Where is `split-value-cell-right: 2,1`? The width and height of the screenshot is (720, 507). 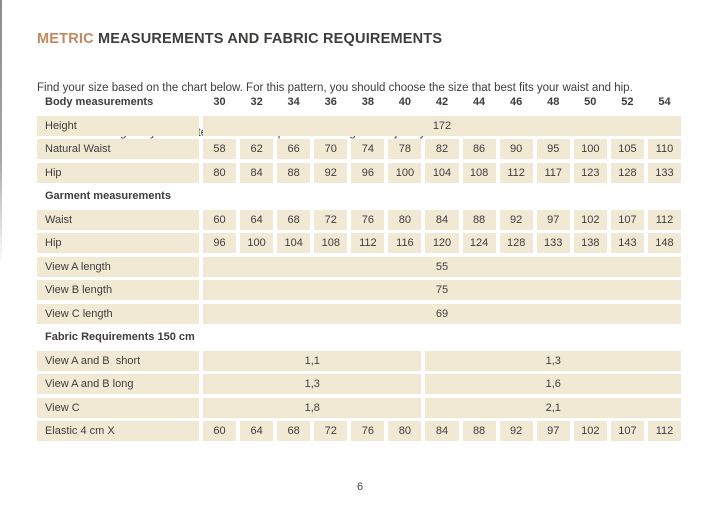 split-value-cell-right: 2,1 is located at coordinates (553, 407).